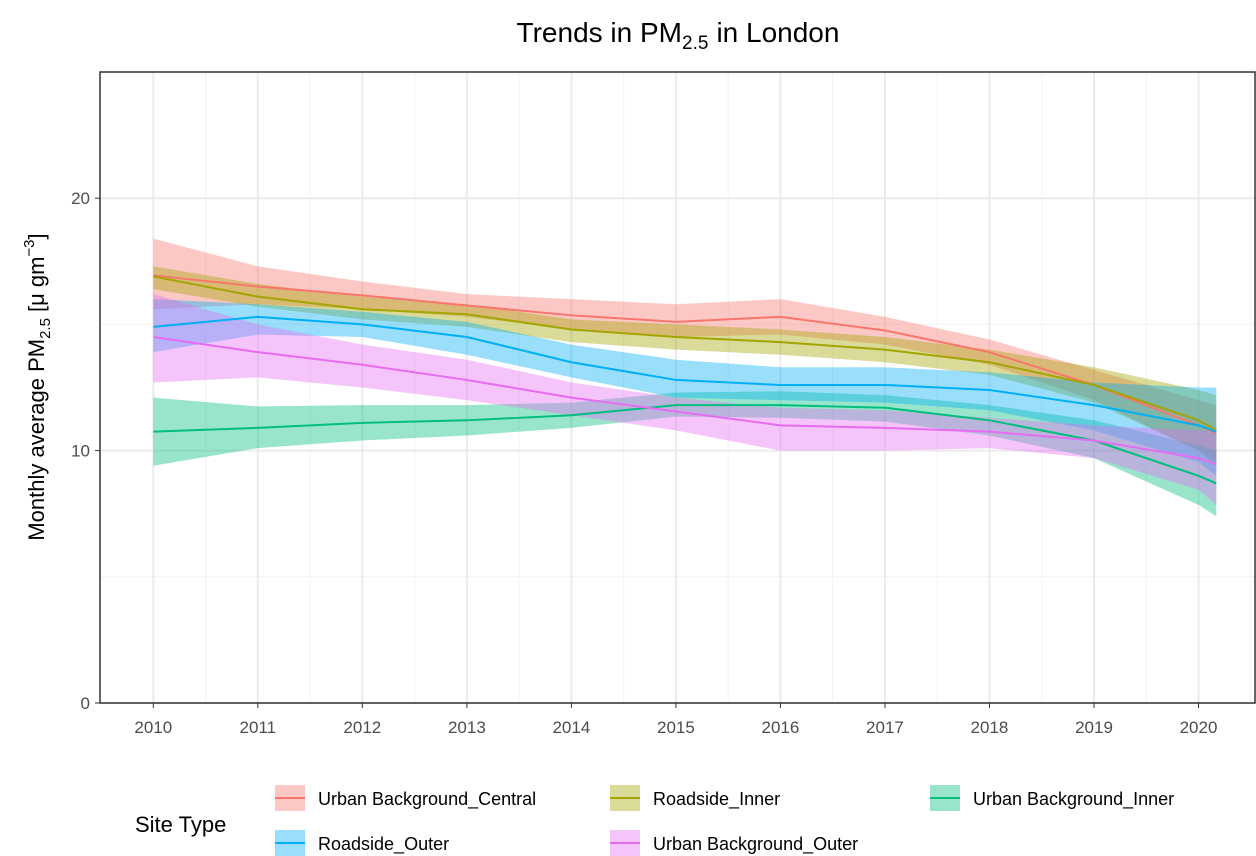 The height and width of the screenshot is (856, 1256). I want to click on y-axis-title: Monthly average PM2.5 [μ gm−3], so click(37, 386).